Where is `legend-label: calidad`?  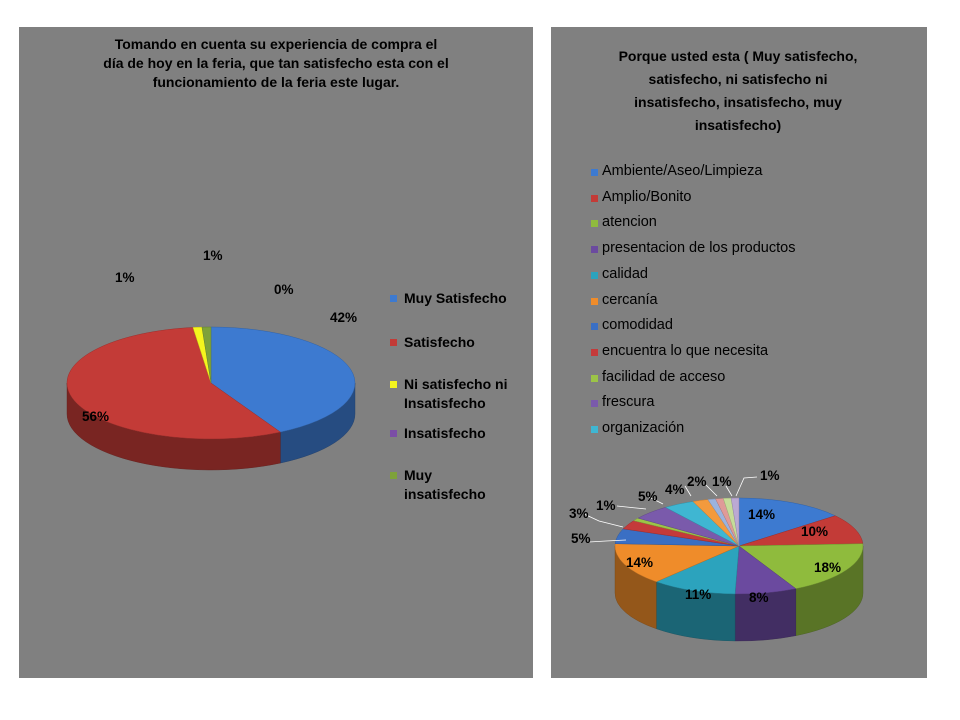 legend-label: calidad is located at coordinates (625, 273).